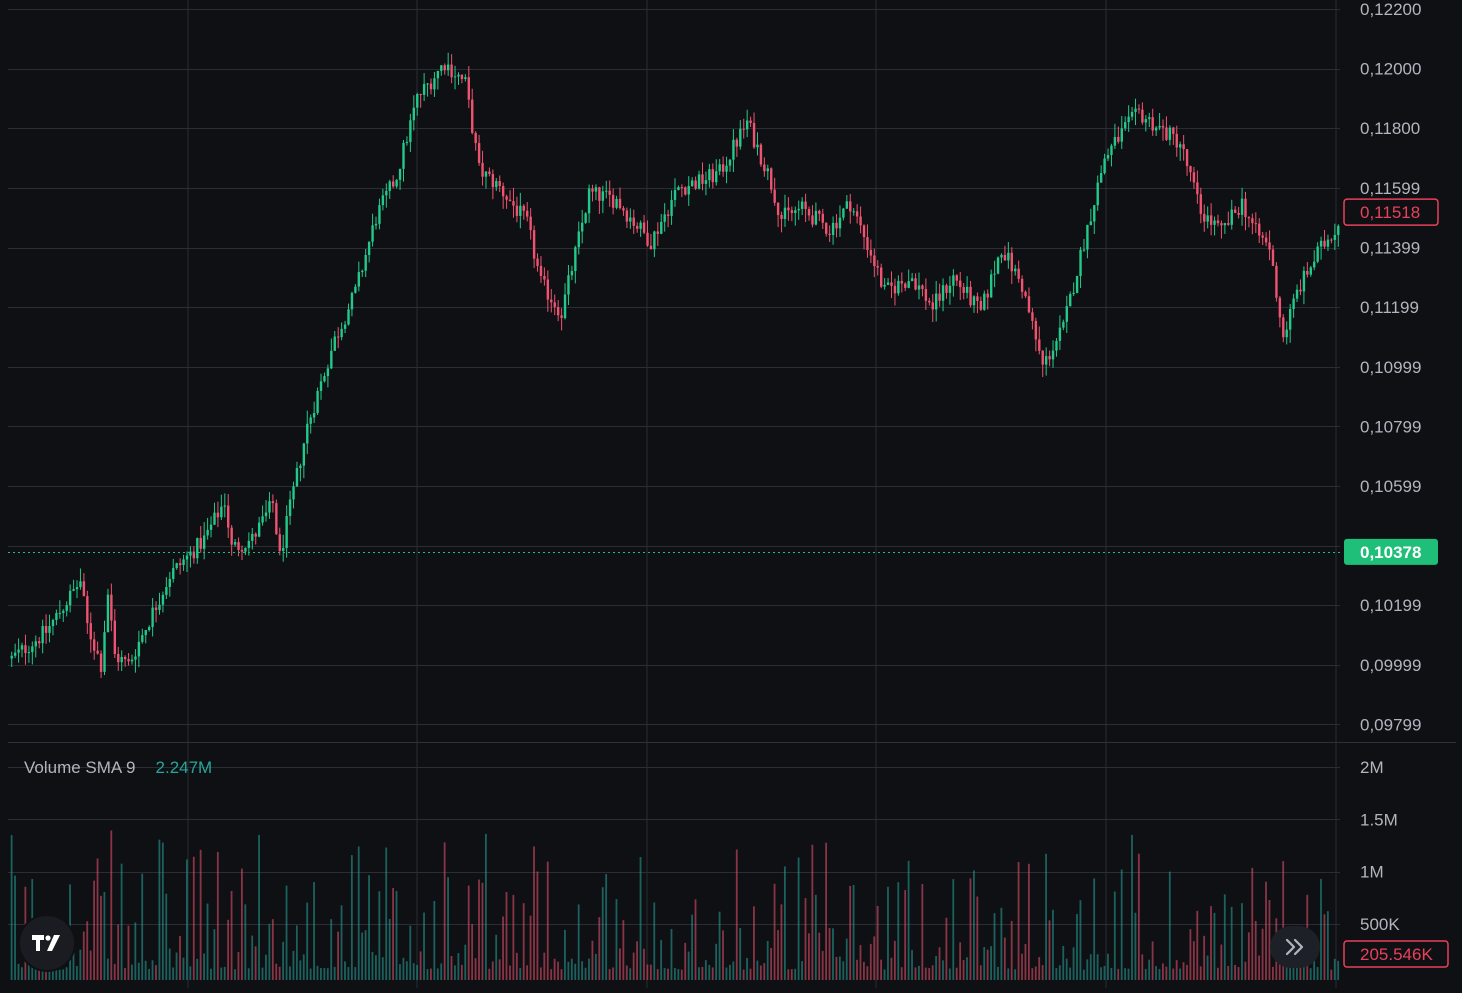 The width and height of the screenshot is (1462, 993). I want to click on open-price-value: 0,11518, so click(1390, 212).